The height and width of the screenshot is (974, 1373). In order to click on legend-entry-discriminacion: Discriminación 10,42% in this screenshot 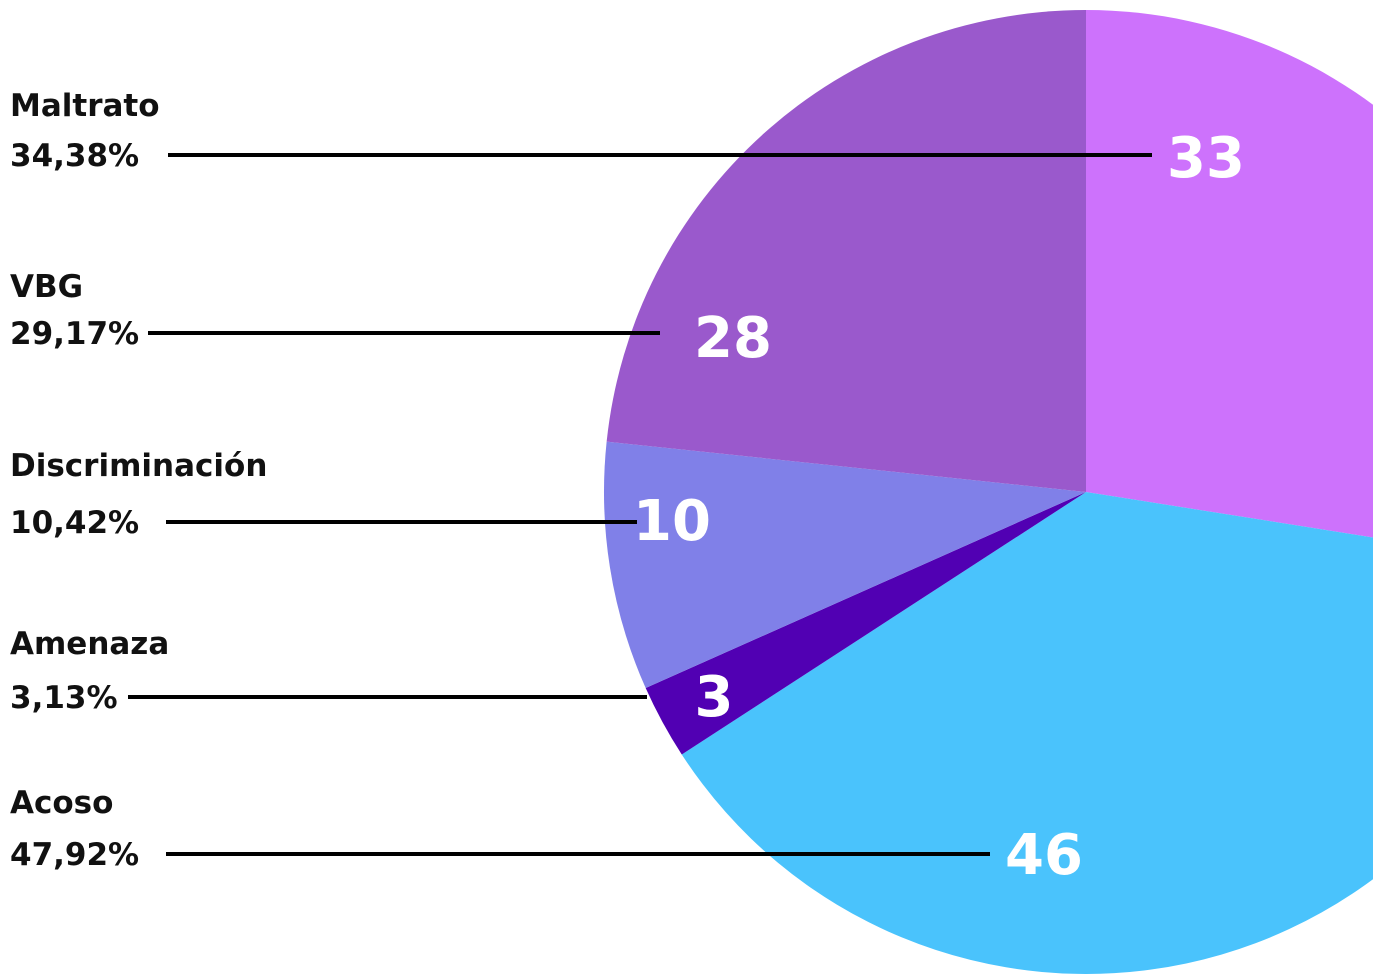, I will do `click(138, 494)`.